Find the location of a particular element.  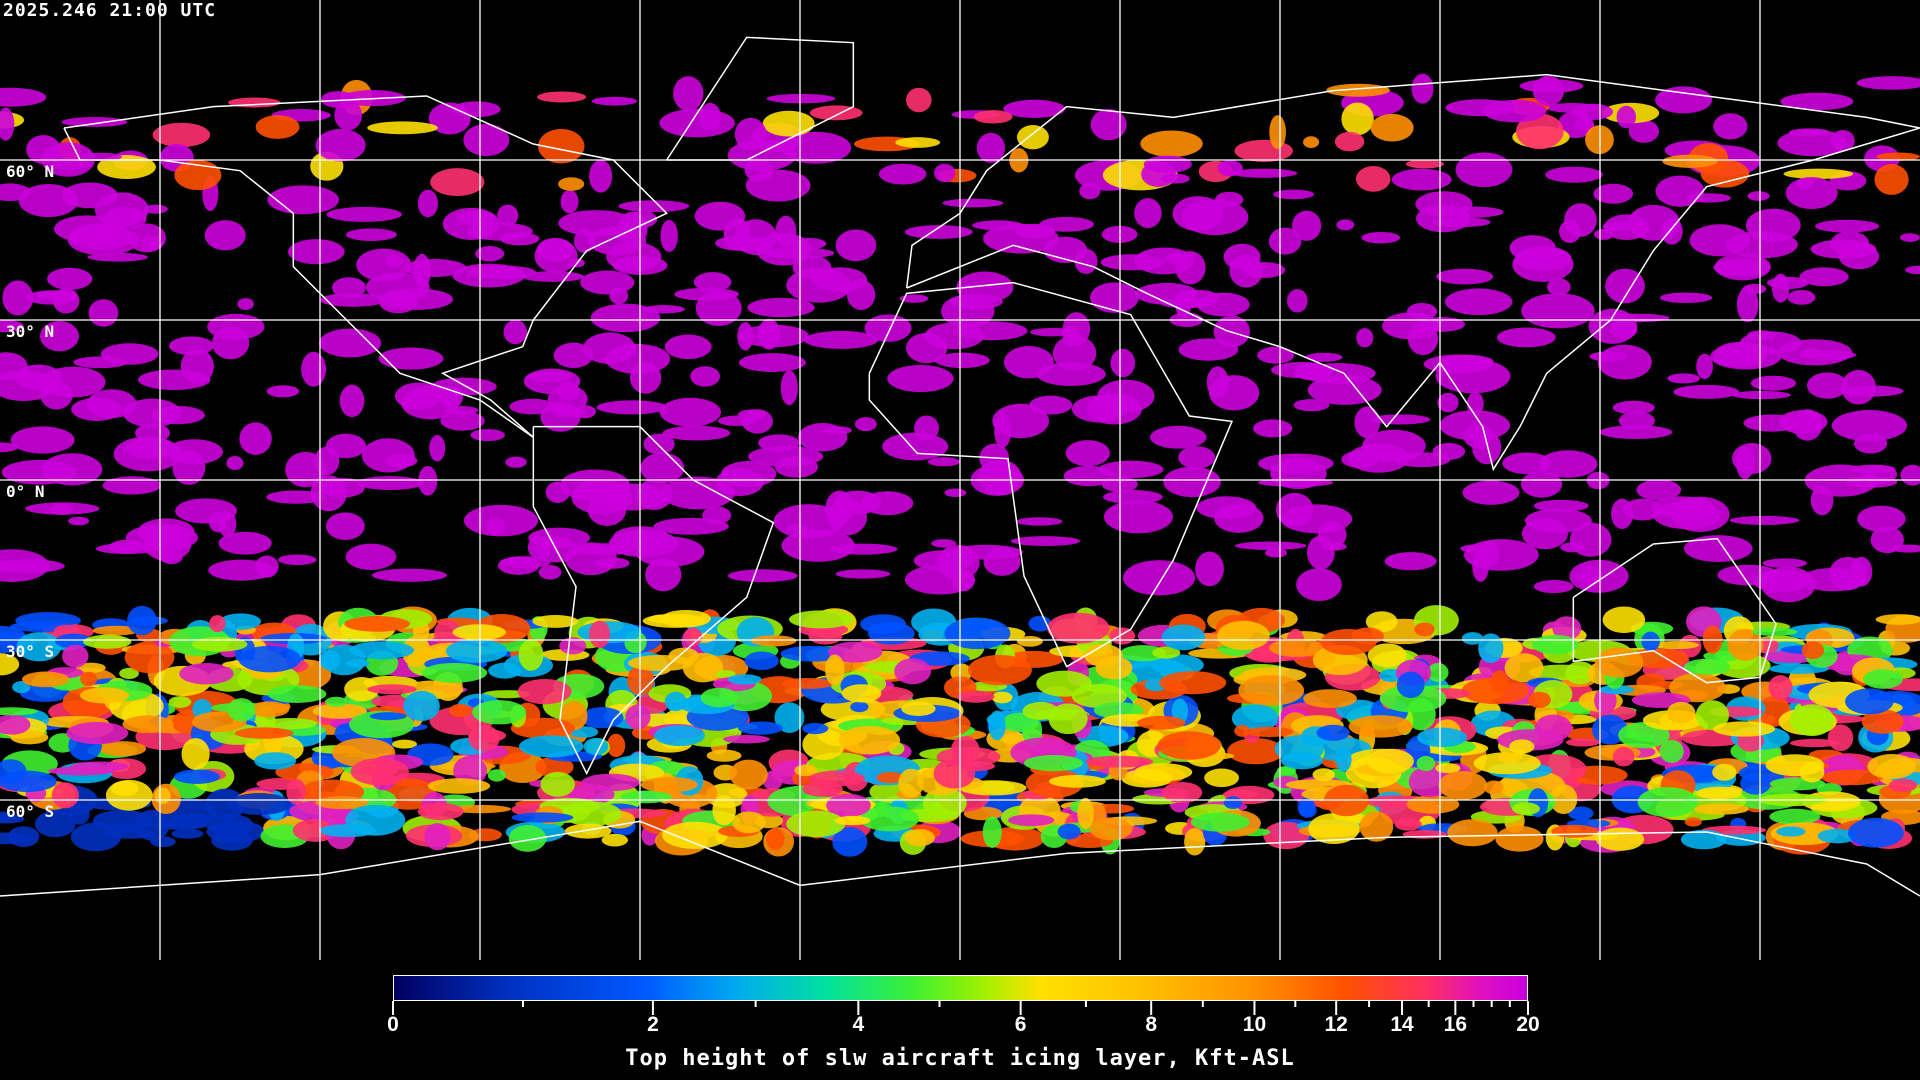

lat-label: 30° N is located at coordinates (30, 331).